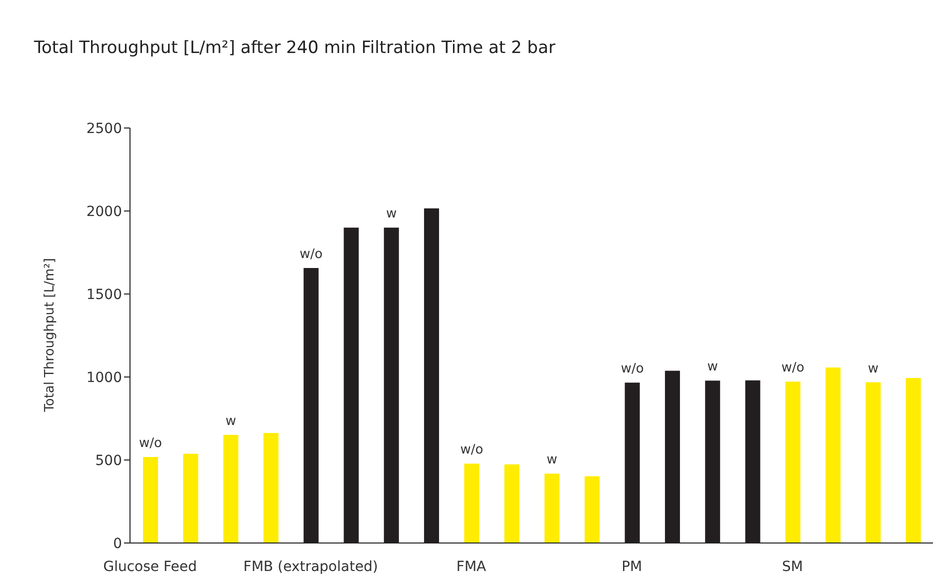 The height and width of the screenshot is (580, 944). Describe the element at coordinates (117, 544) in the screenshot. I see `y-tick-label: 0` at that location.